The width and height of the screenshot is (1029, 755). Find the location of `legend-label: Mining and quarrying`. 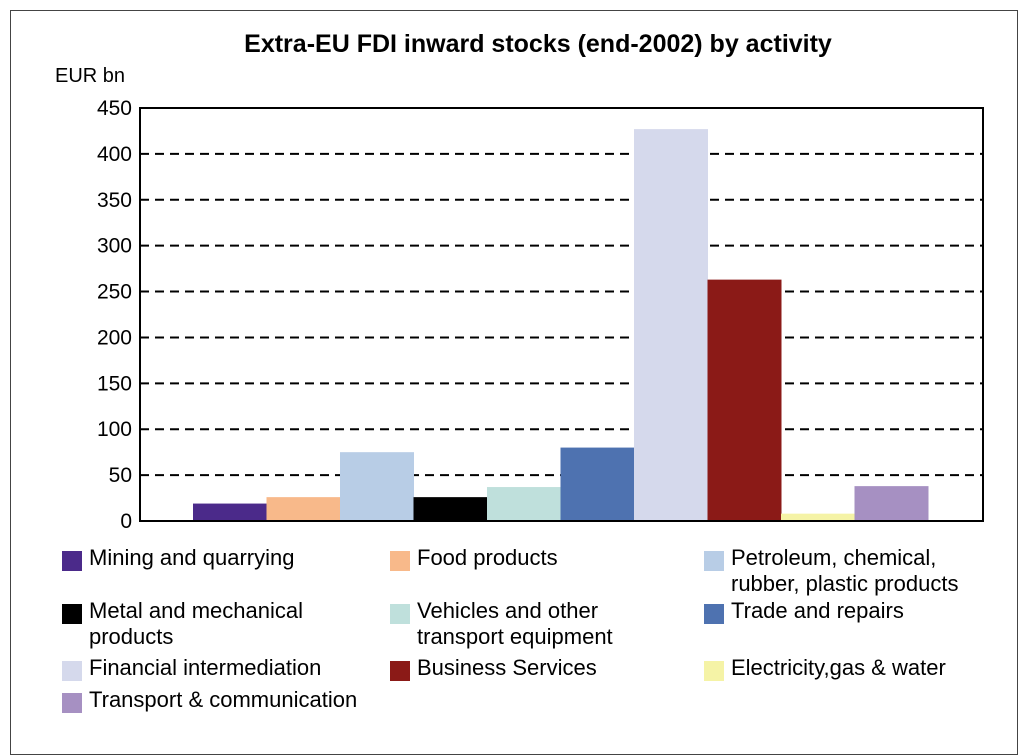

legend-label: Mining and quarrying is located at coordinates (192, 557).